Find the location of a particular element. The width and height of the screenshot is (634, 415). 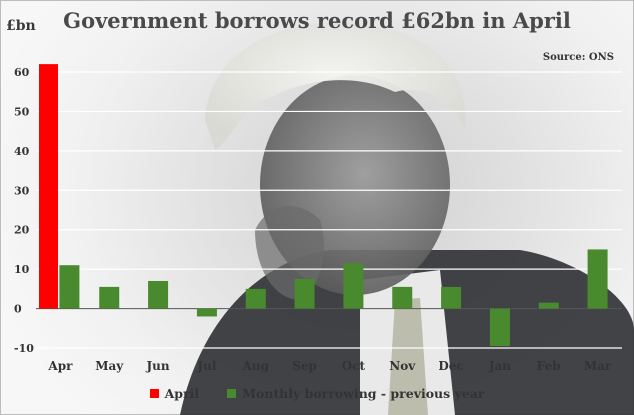

bar-april is located at coordinates (48, 186).